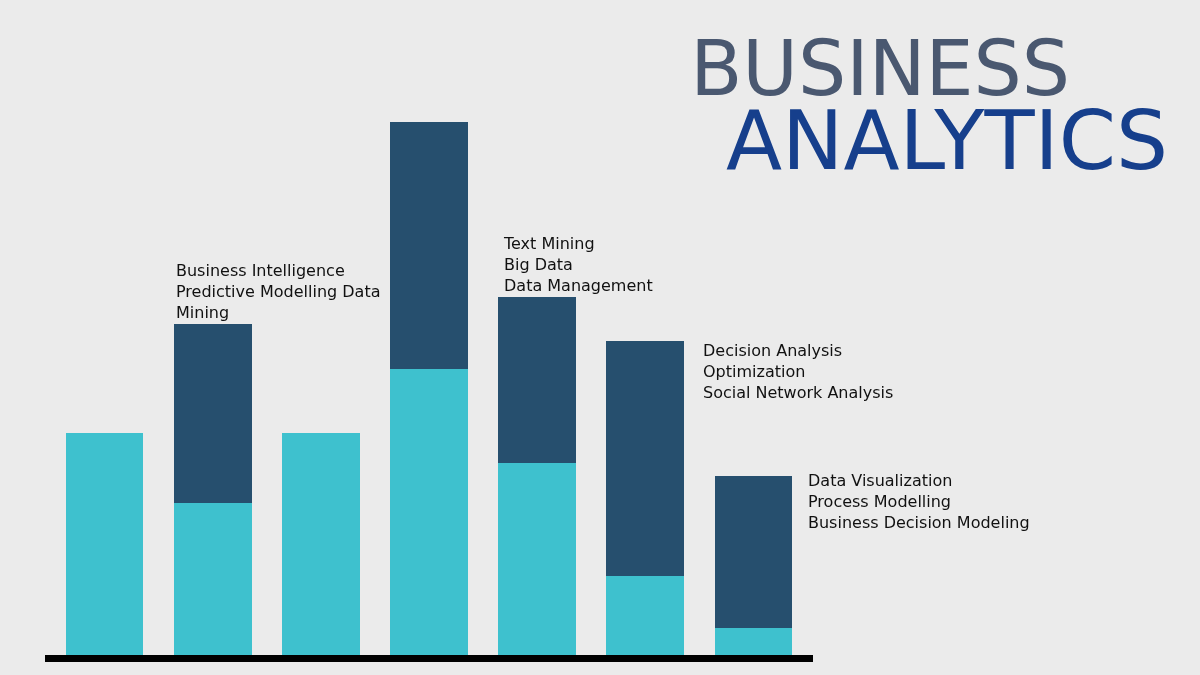 The height and width of the screenshot is (675, 1200). Describe the element at coordinates (278, 291) in the screenshot. I see `annotation: Business Intelligence Predictive Modelling Data Mining` at that location.